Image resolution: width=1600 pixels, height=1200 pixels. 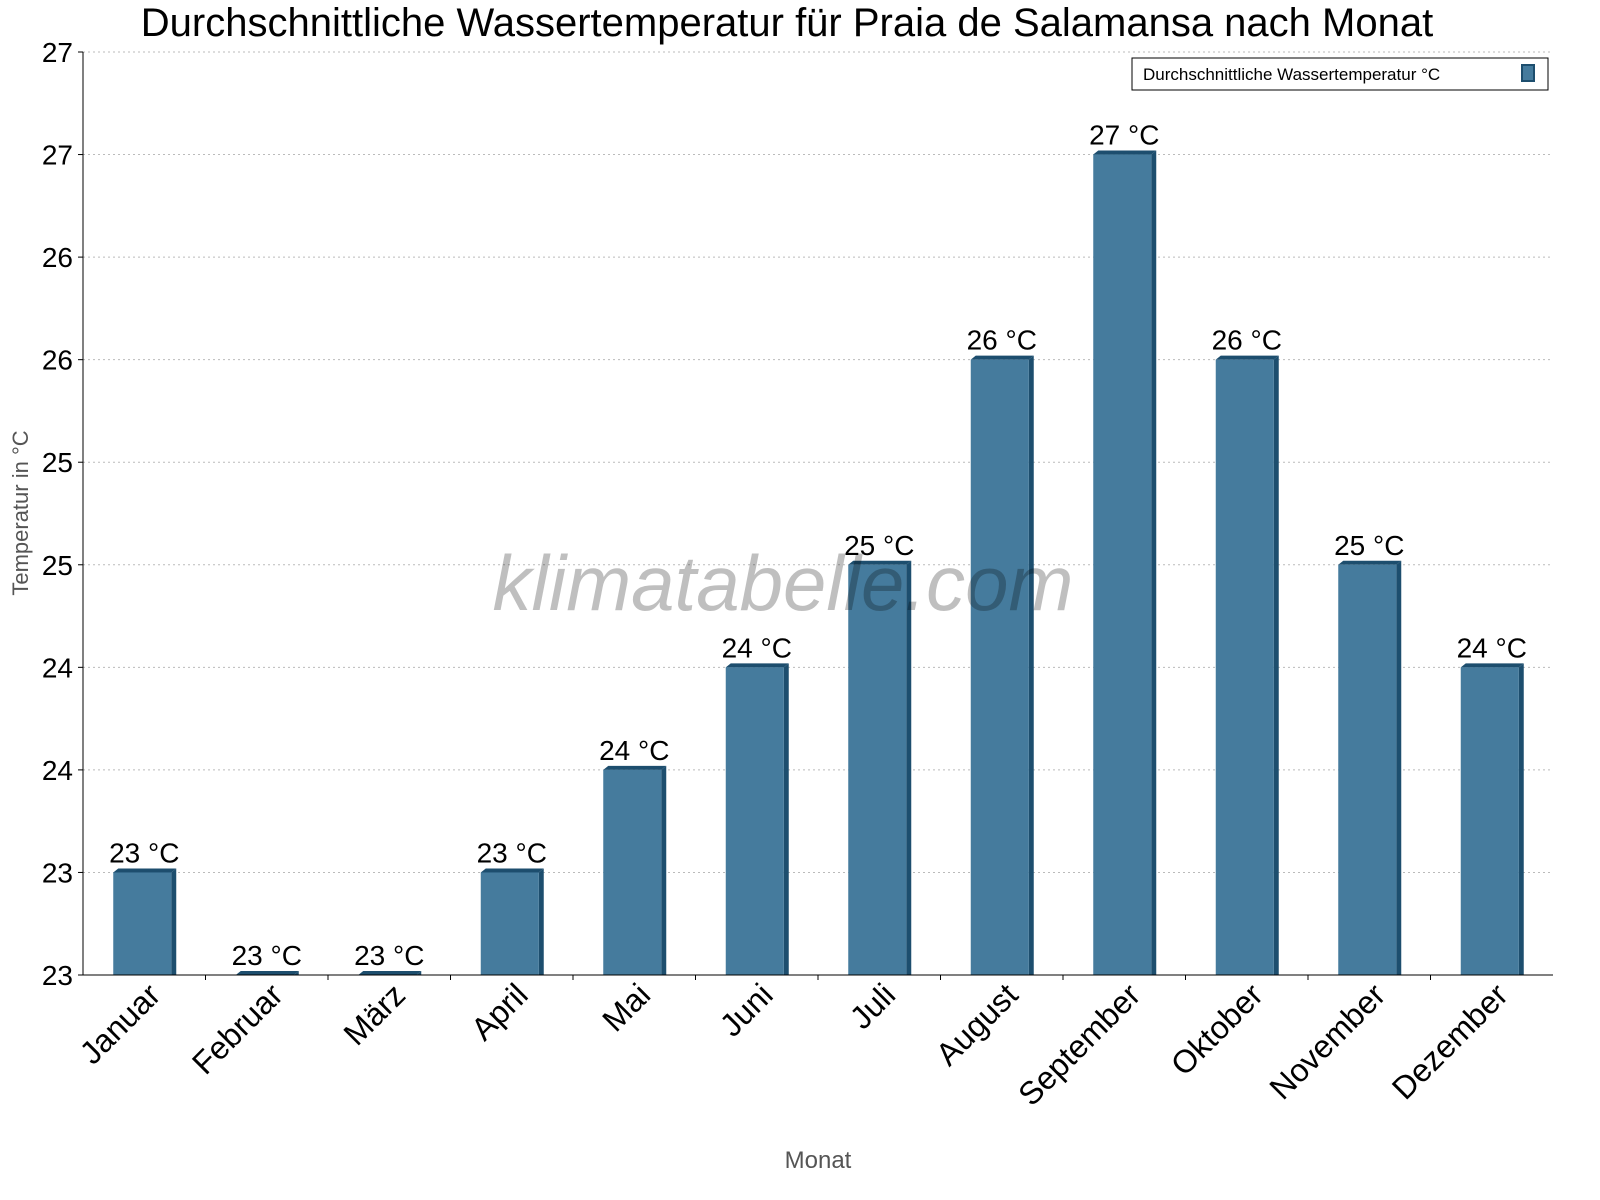 I want to click on y-axis-label: Temperatur in °C, so click(x=20, y=512).